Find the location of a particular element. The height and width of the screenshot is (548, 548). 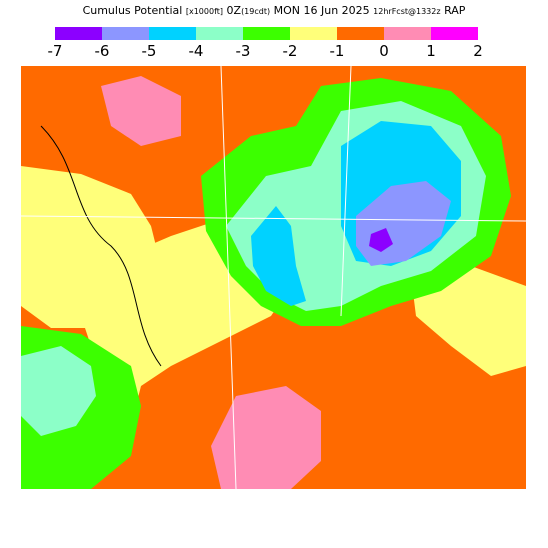

legend-tick-label: -2 is located at coordinates (290, 51).